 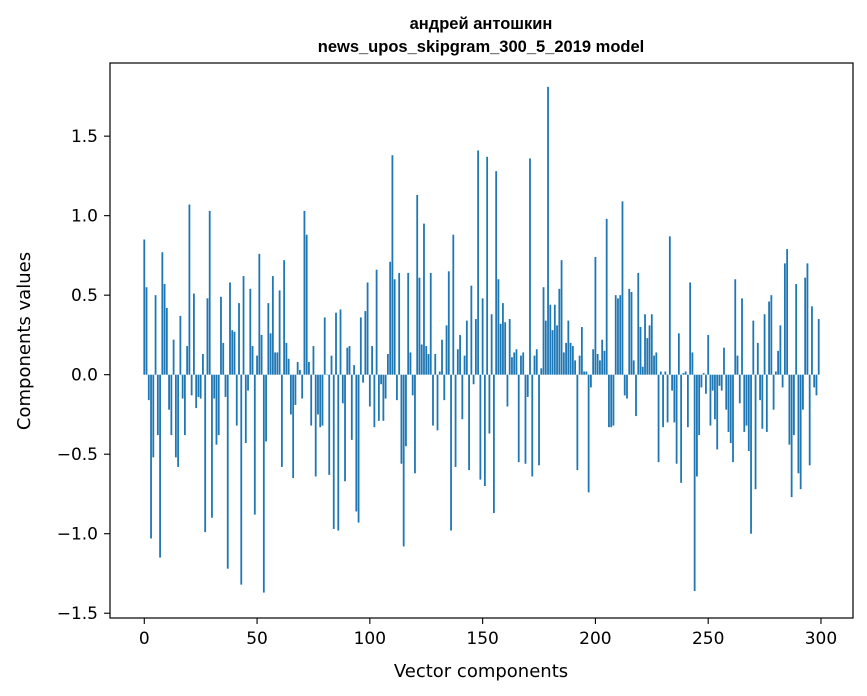 I want to click on x-axis-label: Vector components, so click(x=481, y=671).